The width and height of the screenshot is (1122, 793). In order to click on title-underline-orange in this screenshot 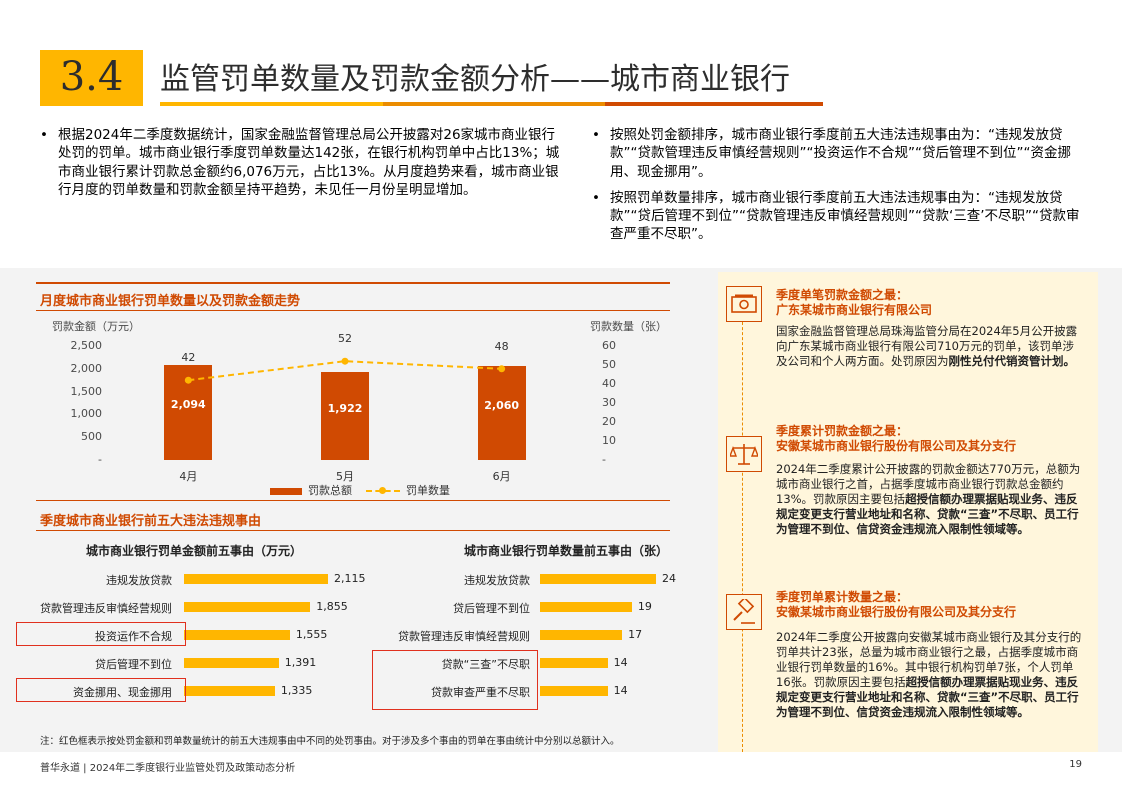, I will do `click(494, 104)`.